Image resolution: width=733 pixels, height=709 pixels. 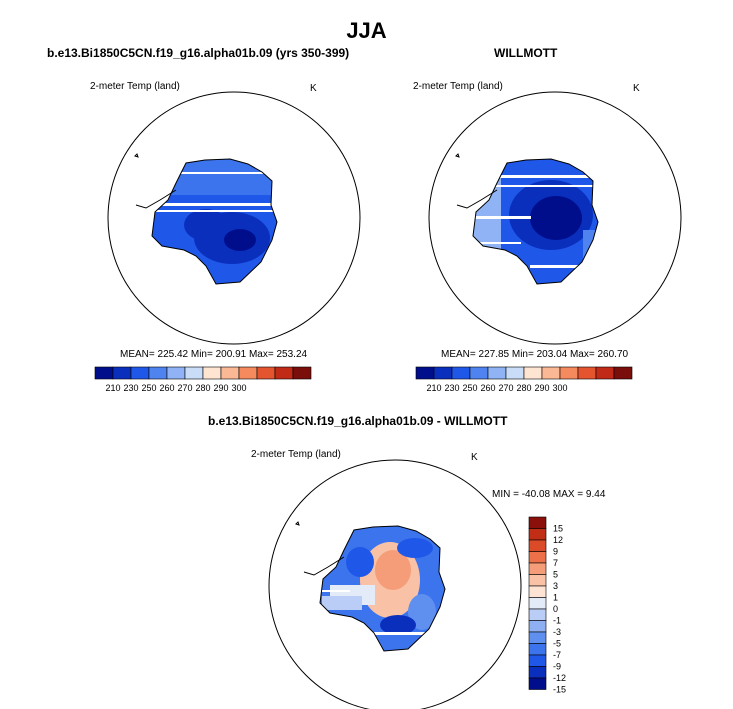 What do you see at coordinates (557, 621) in the screenshot?
I see `panel3-colorbar-tick: -1` at bounding box center [557, 621].